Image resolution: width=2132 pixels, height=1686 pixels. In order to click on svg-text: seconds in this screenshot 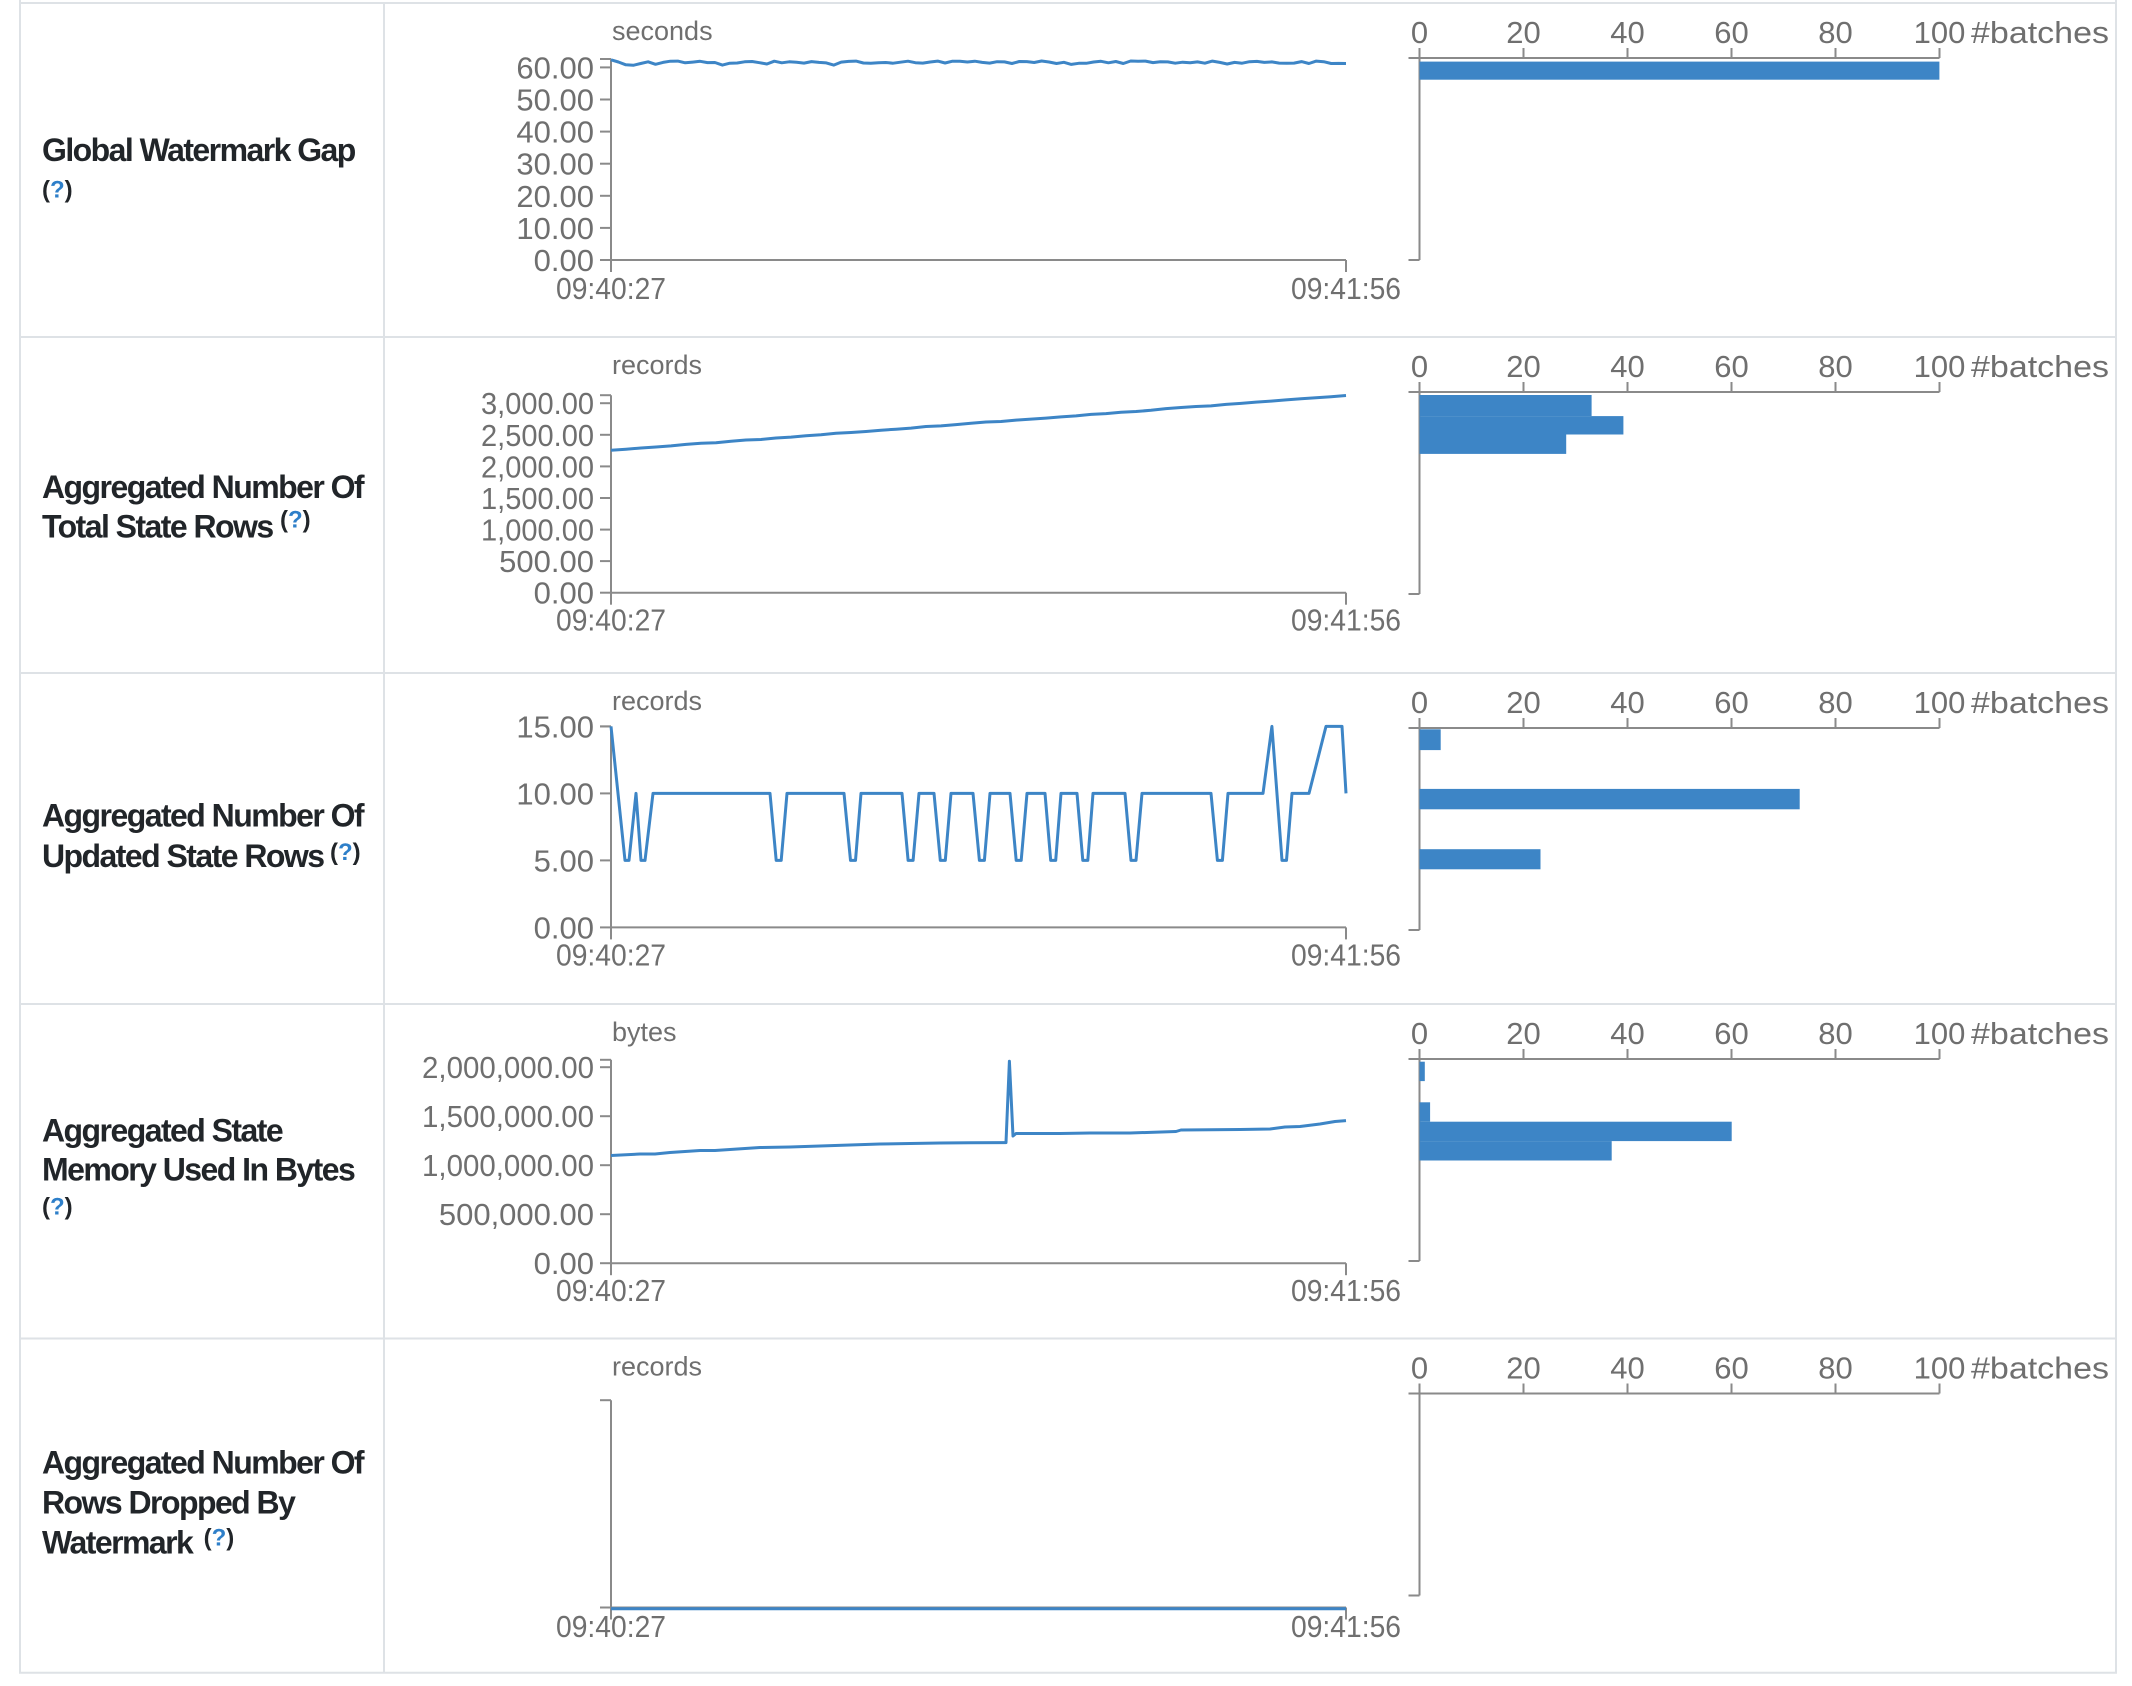, I will do `click(662, 31)`.